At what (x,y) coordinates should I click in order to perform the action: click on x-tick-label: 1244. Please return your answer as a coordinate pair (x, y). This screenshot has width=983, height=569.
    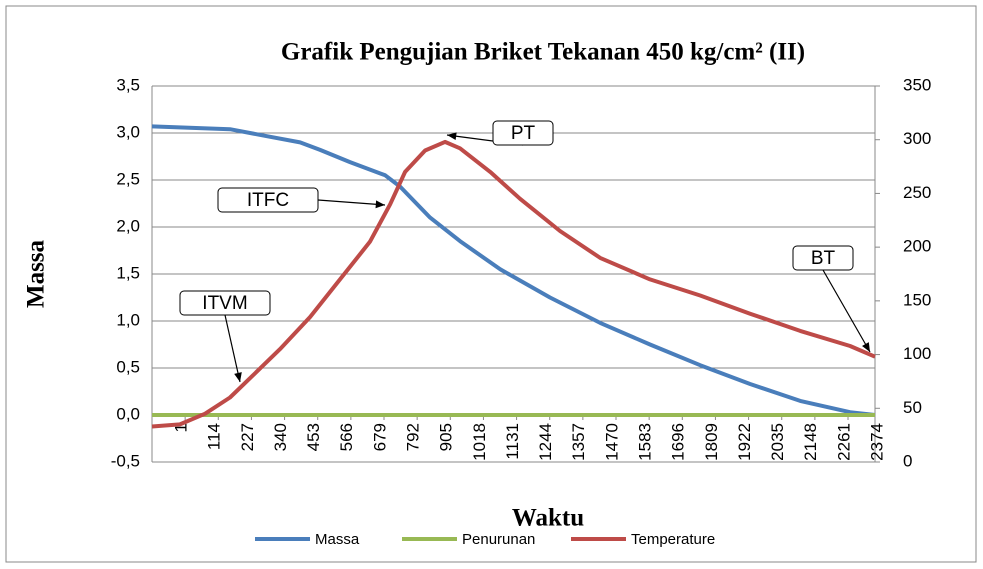
    Looking at the image, I should click on (545, 442).